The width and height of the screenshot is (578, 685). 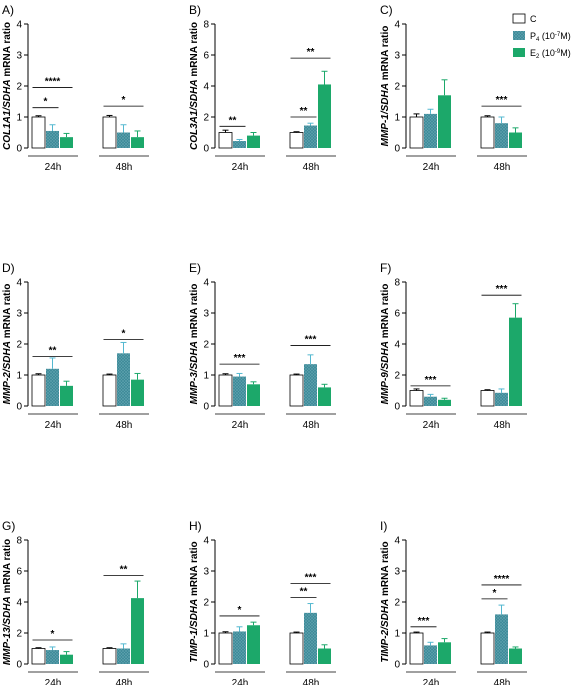 I want to click on y-axis-label-gene: MMP-13/SDHA, so click(x=7, y=630).